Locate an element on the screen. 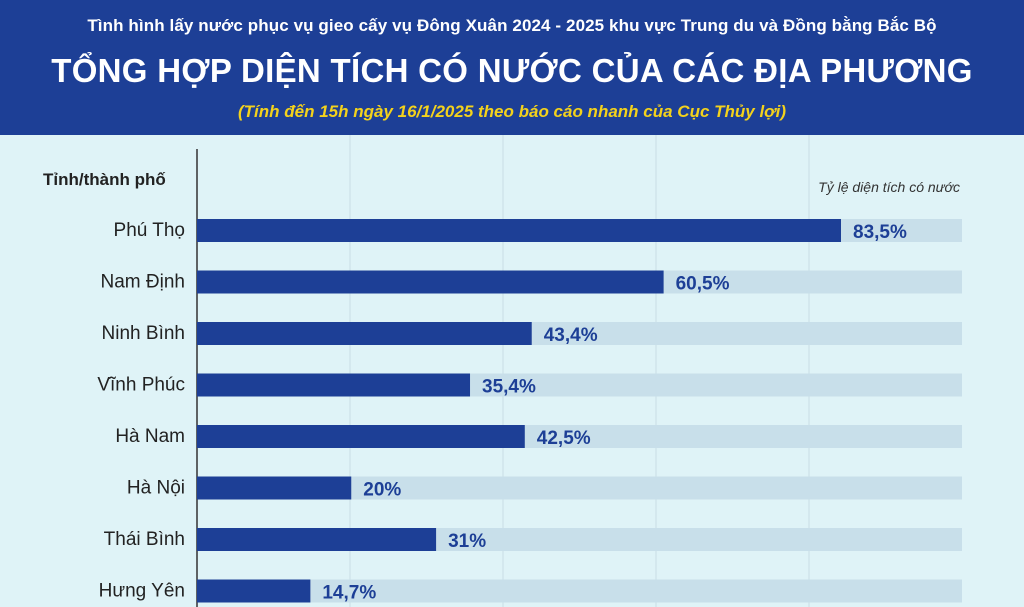 The image size is (1024, 607). value-axis-header: Tỷ lệ diện tích có nước is located at coordinates (889, 187).